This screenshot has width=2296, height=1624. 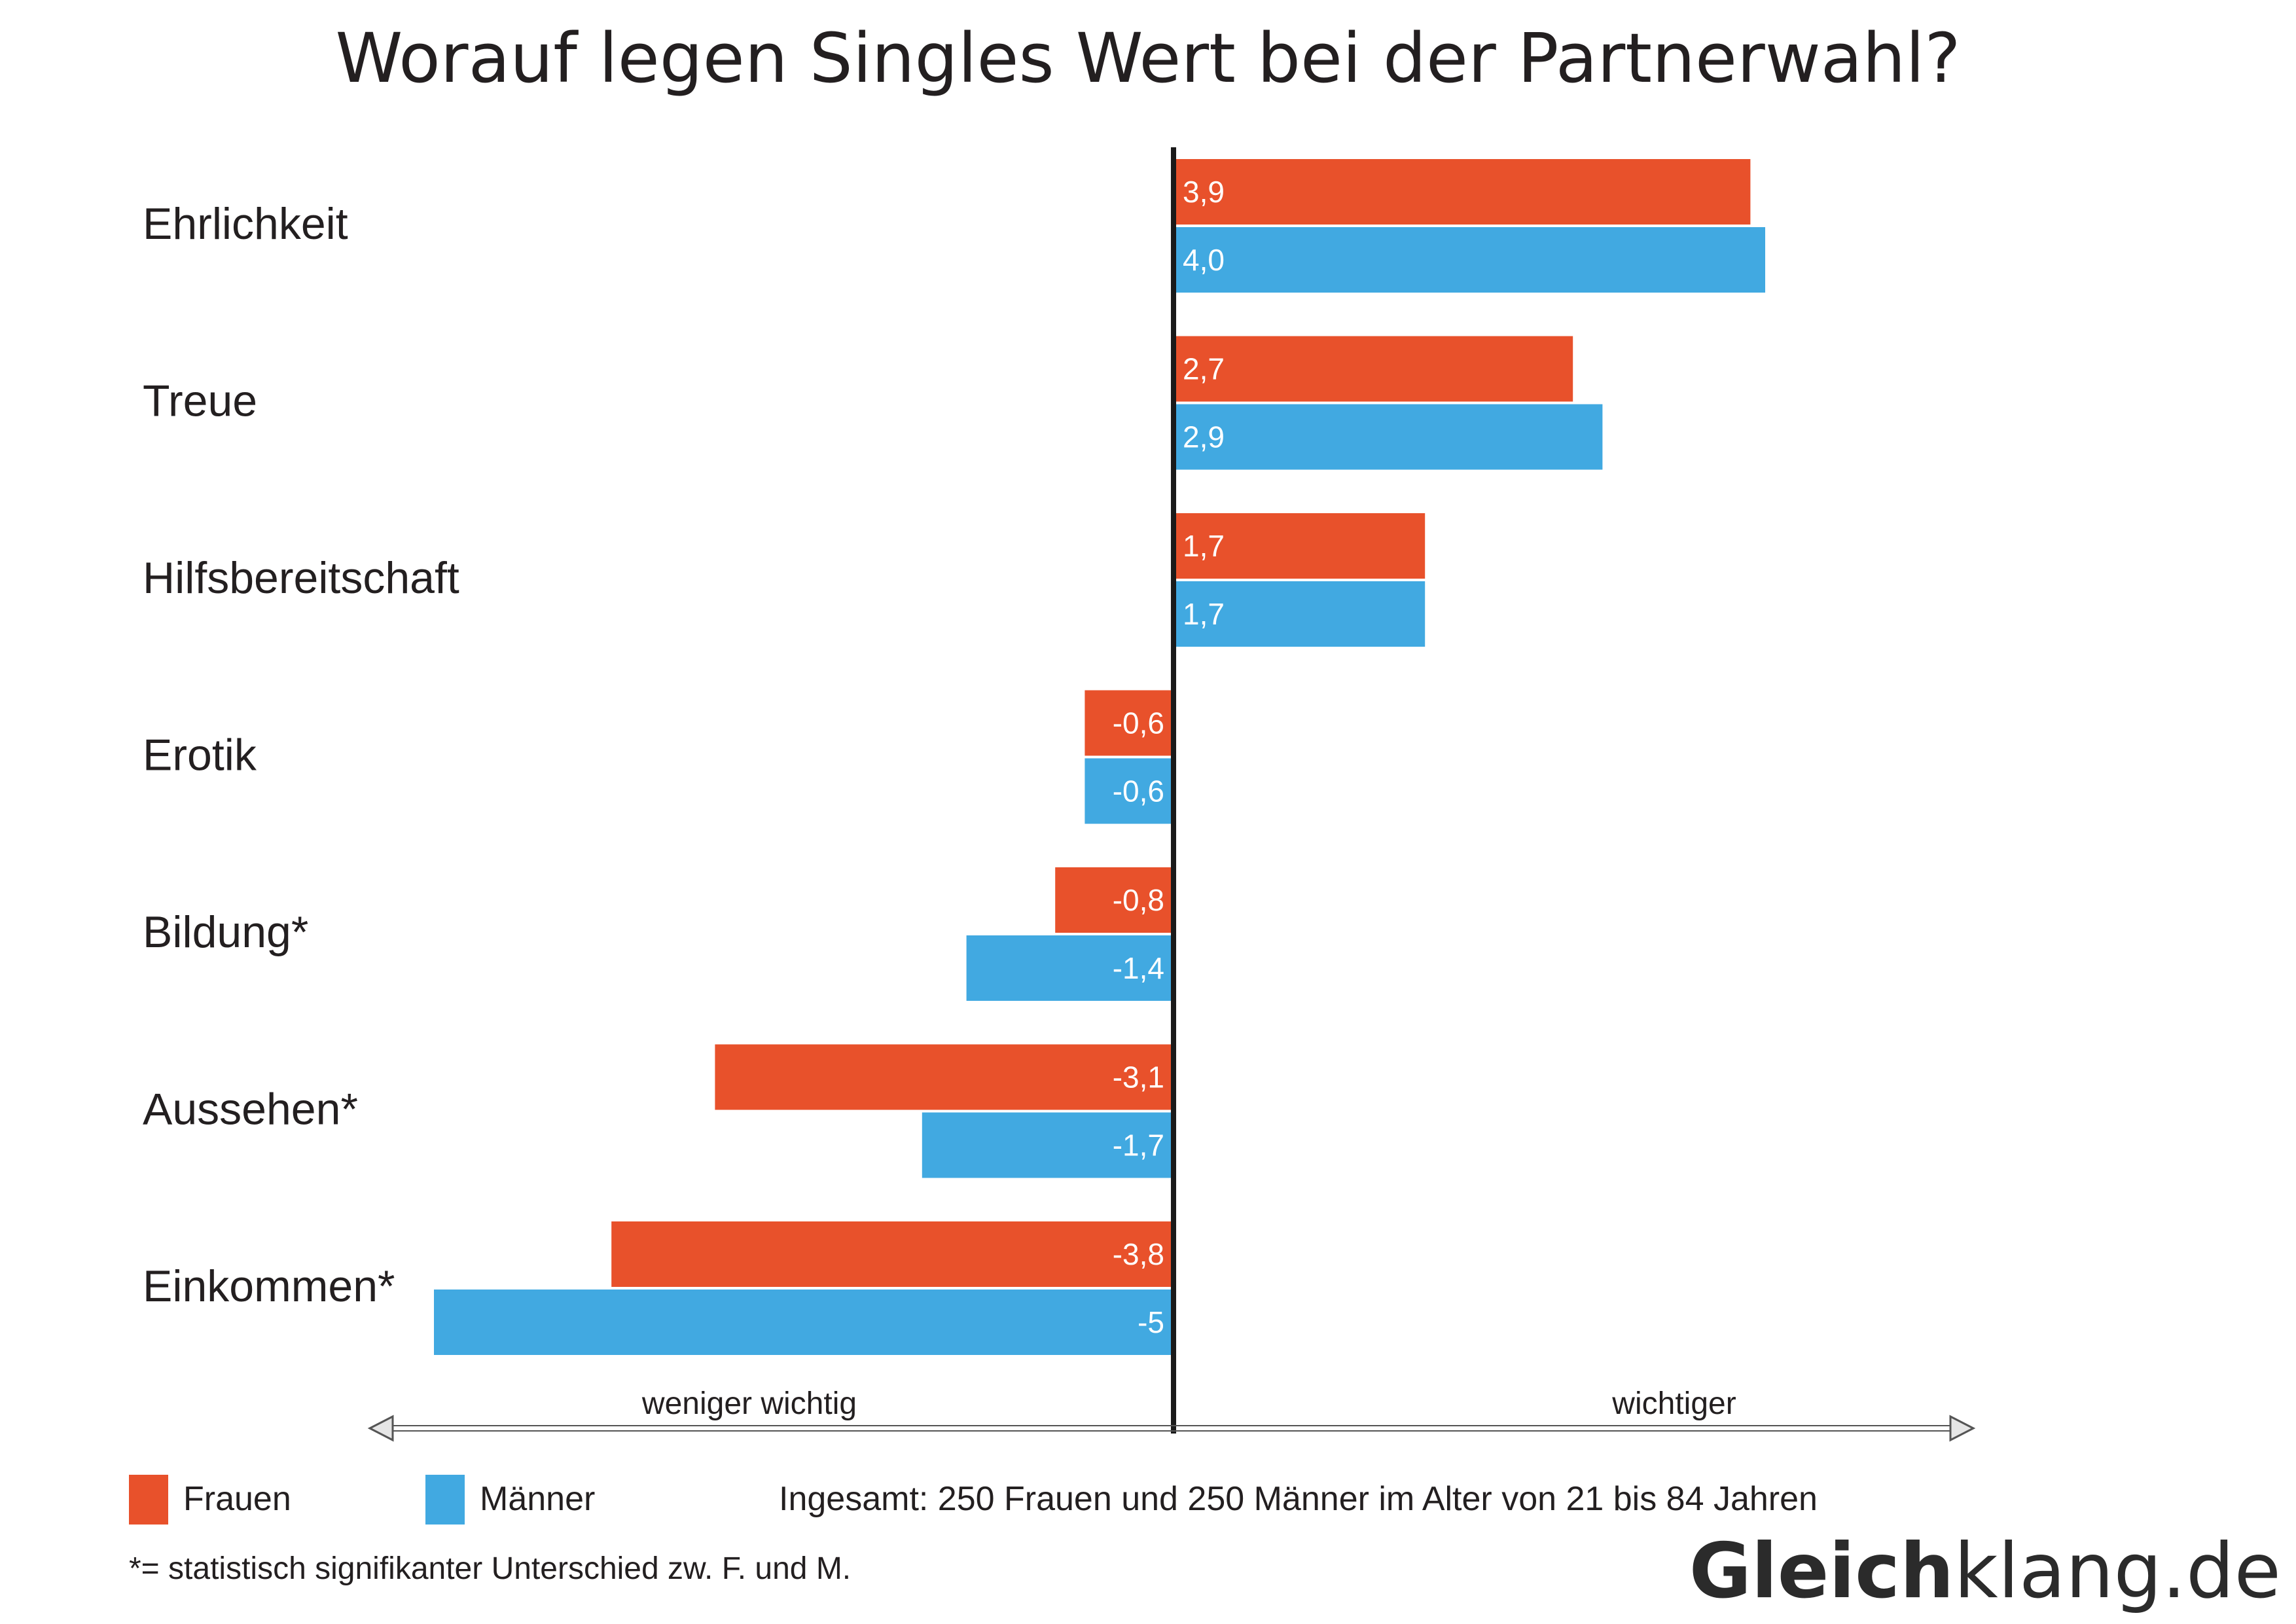 What do you see at coordinates (200, 755) in the screenshot?
I see `category-label: Erotik` at bounding box center [200, 755].